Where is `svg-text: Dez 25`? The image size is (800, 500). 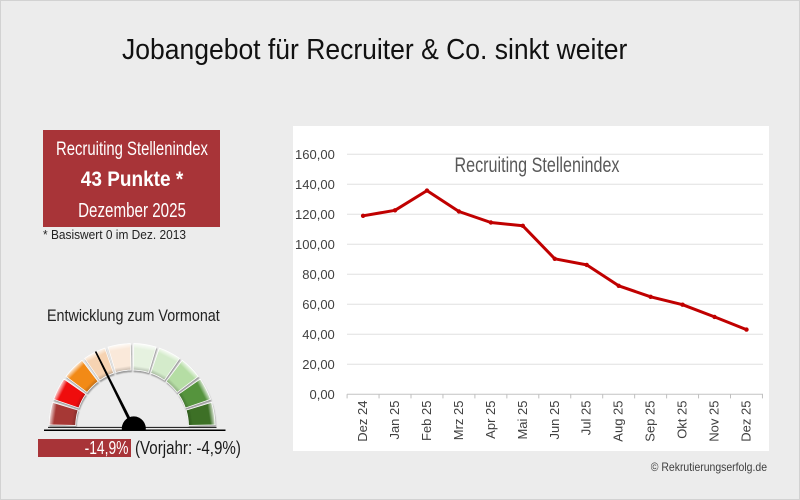 svg-text: Dez 25 is located at coordinates (745, 421).